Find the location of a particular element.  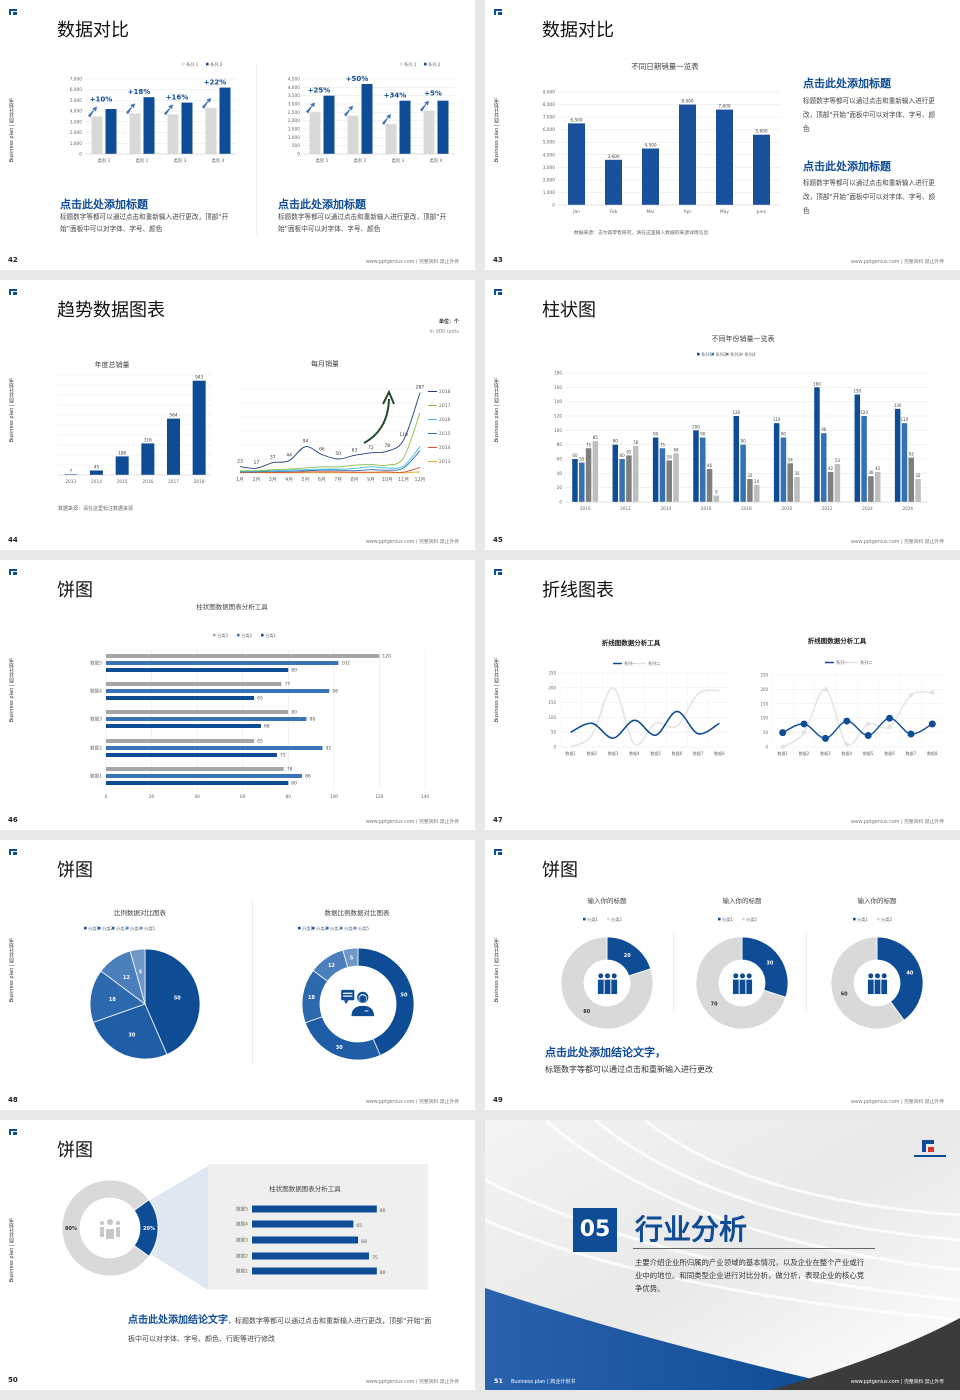

x-tick-label: 数据3 is located at coordinates (613, 753).